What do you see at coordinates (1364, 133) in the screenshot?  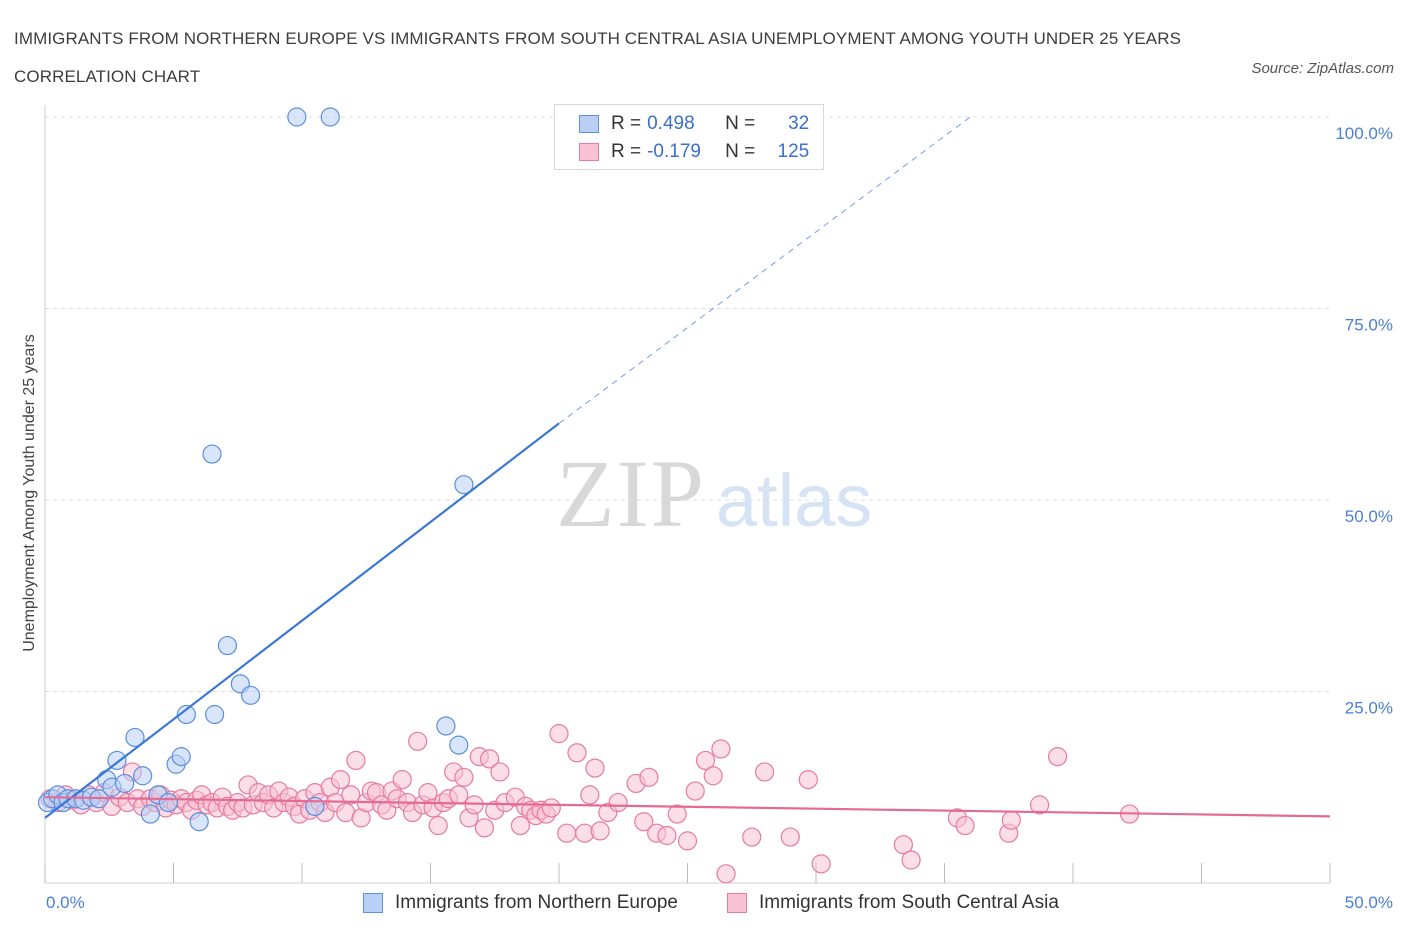 I see `y-tick-label: 100.0%` at bounding box center [1364, 133].